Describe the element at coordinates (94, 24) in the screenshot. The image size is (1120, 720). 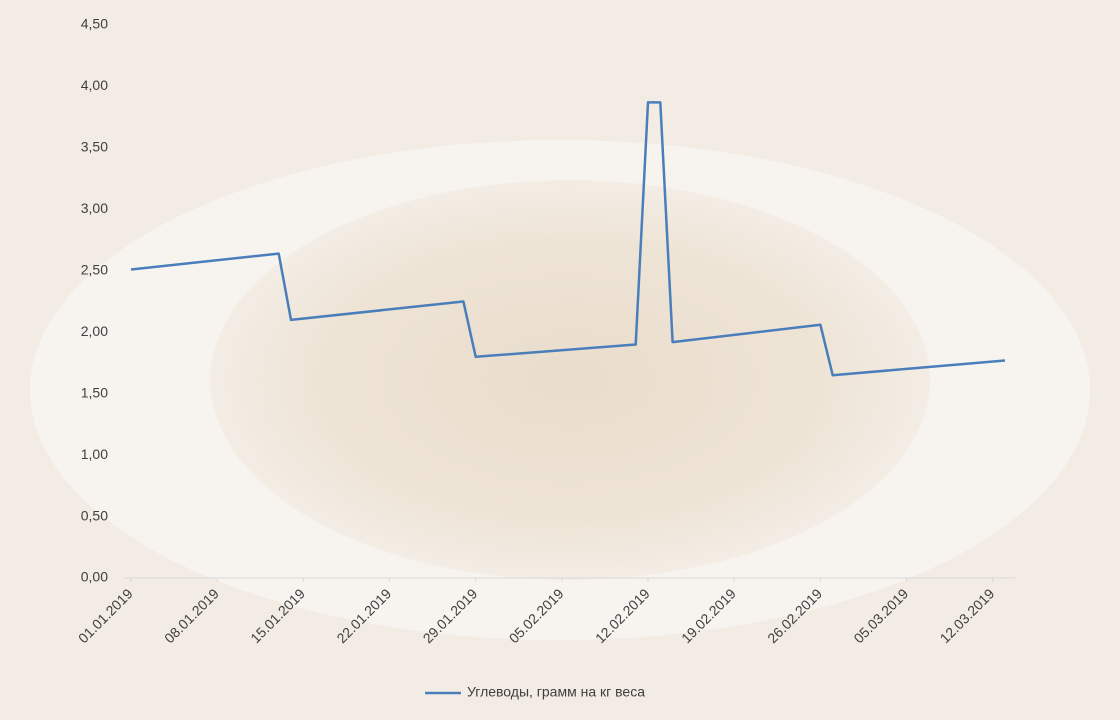
I see `y-tick-label: 4,50` at that location.